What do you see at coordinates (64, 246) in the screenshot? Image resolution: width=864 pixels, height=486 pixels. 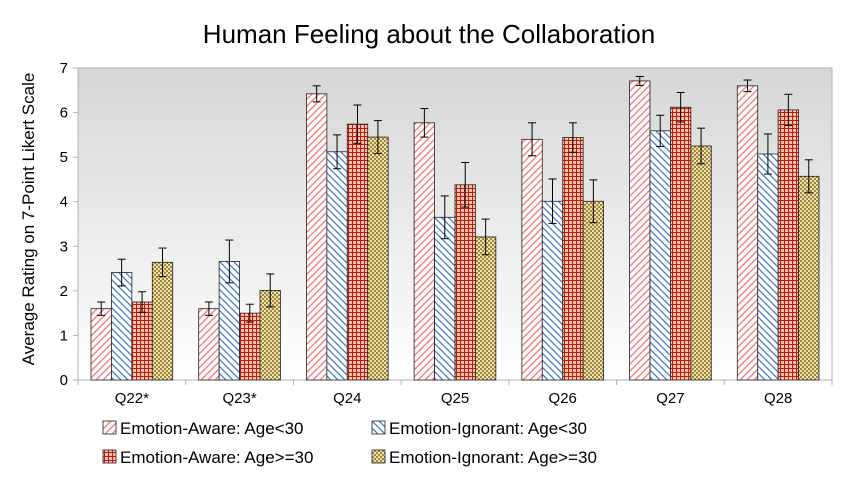 I see `y-tick-label: 3` at bounding box center [64, 246].